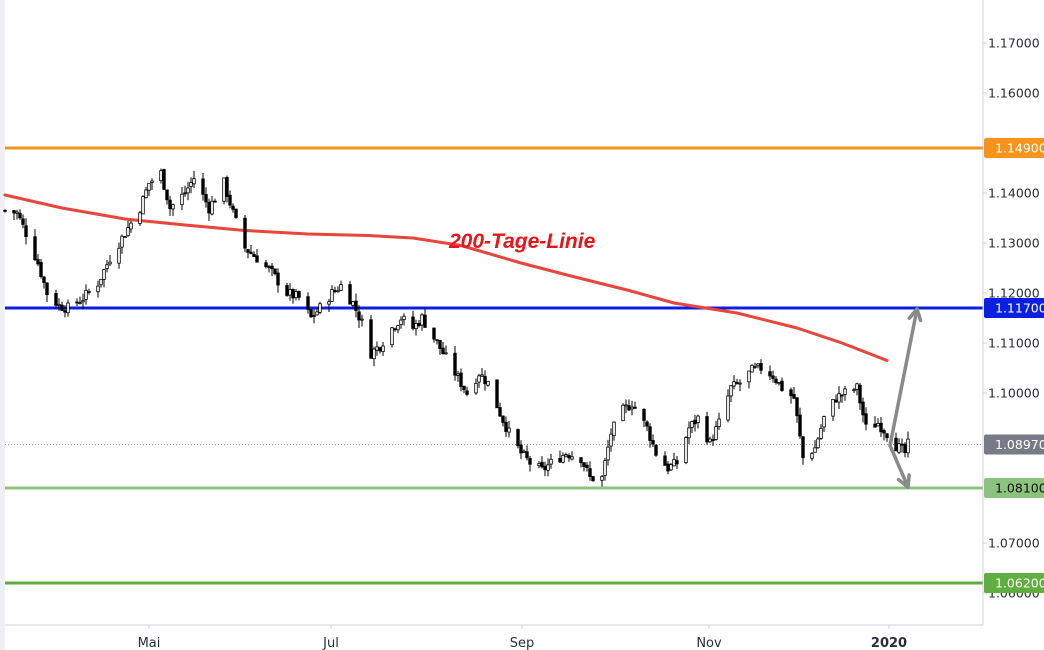 The height and width of the screenshot is (650, 1044). Describe the element at coordinates (330, 643) in the screenshot. I see `x-tick-label: Jul` at that location.